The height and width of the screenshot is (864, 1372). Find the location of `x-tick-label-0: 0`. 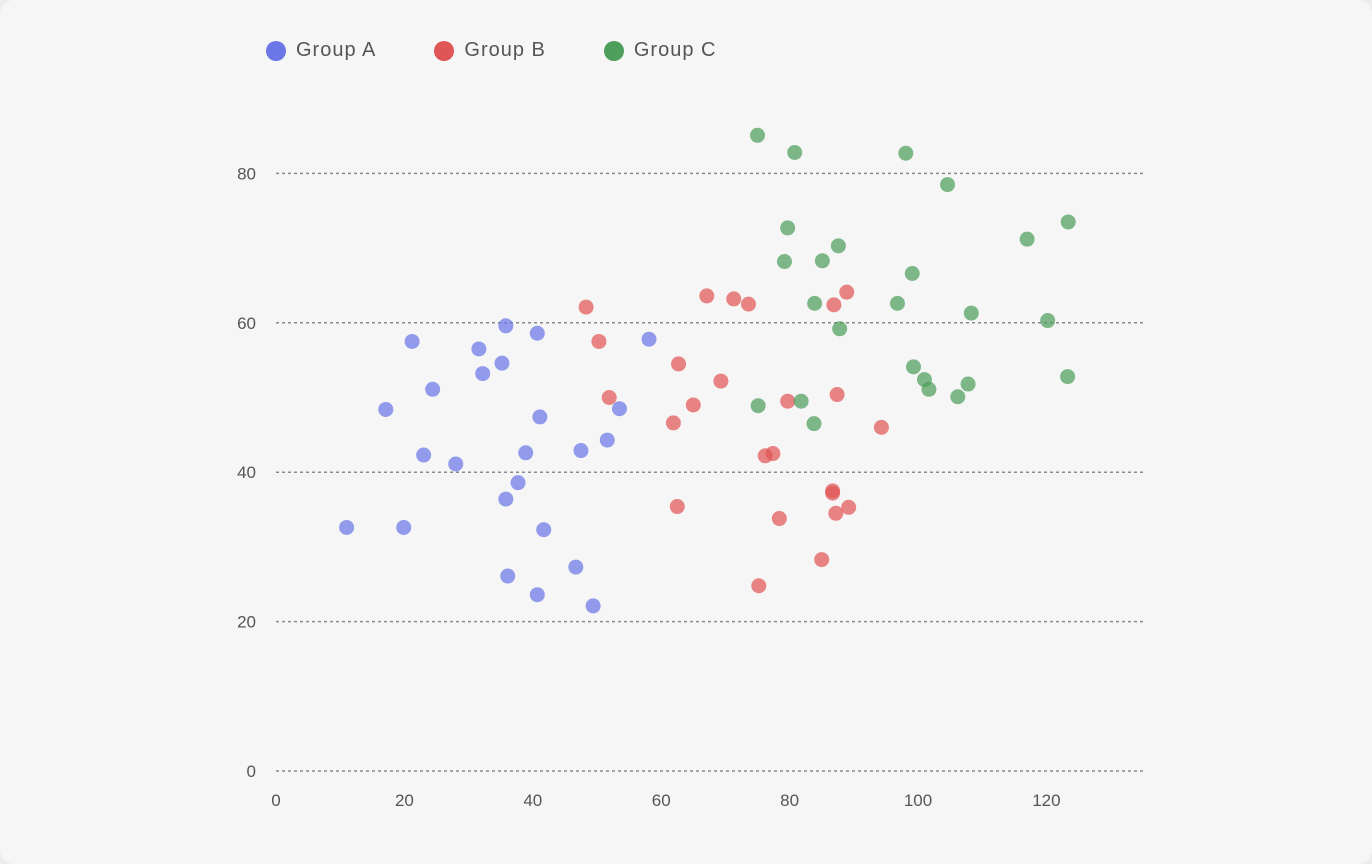

x-tick-label-0: 0 is located at coordinates (275, 800).